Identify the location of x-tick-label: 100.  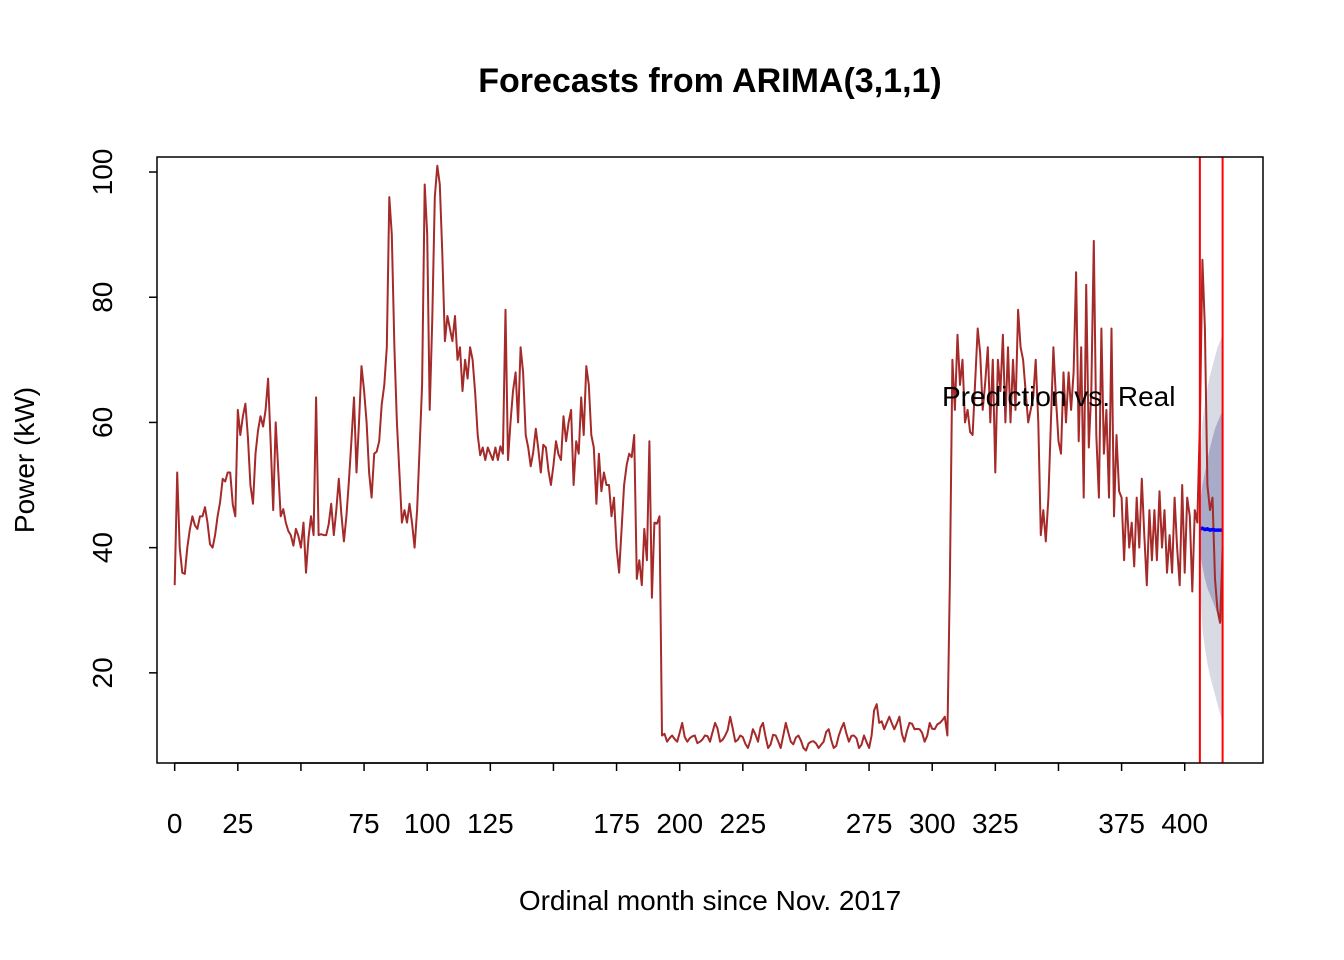
(427, 823).